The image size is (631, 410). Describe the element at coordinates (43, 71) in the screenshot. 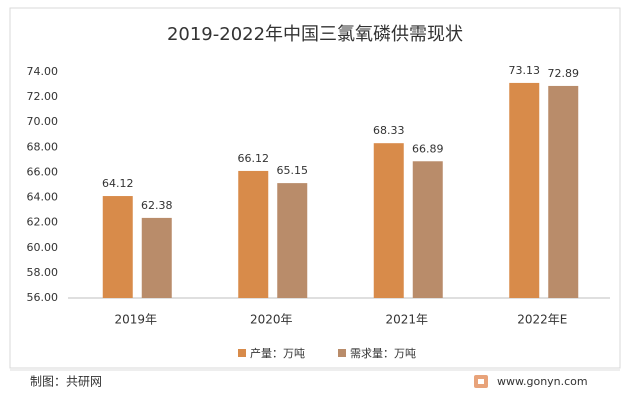

I see `y-tick-label: 74.00` at that location.